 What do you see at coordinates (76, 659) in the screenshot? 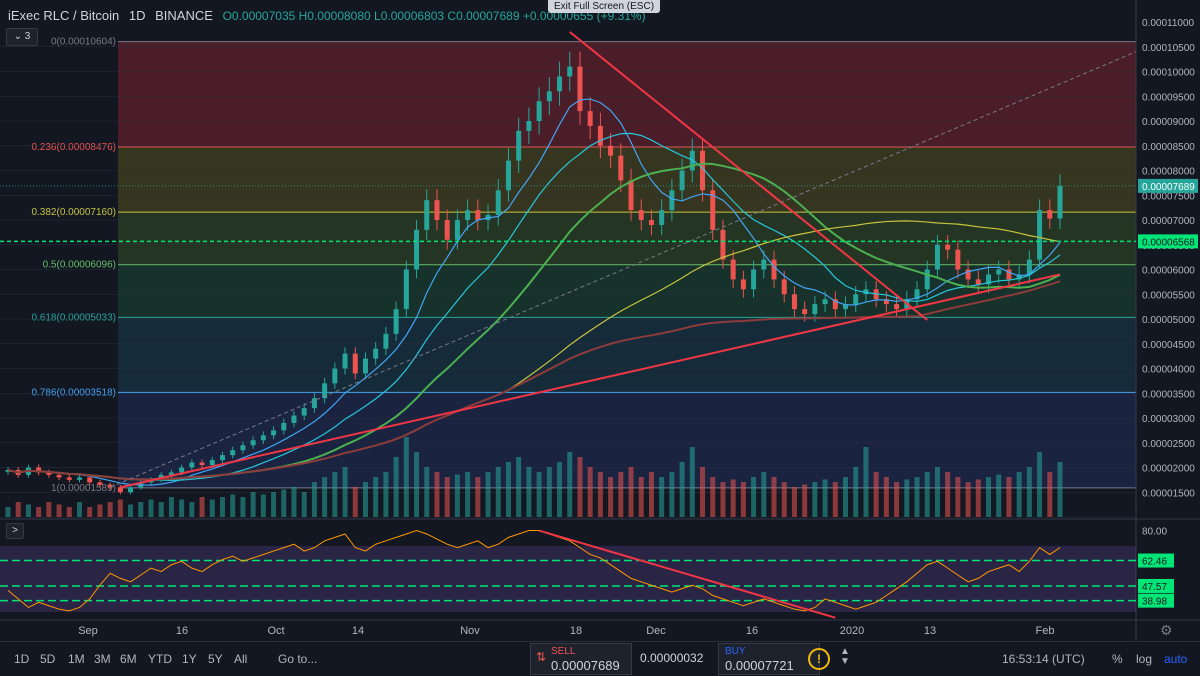
I see `range-button-1m: 1M` at bounding box center [76, 659].